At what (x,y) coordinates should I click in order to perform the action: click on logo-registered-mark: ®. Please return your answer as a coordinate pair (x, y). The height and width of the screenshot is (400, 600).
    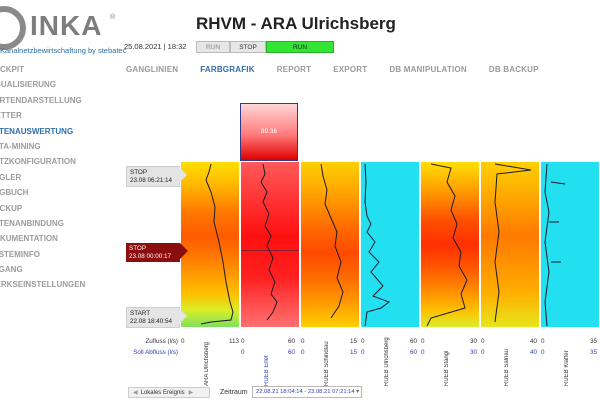
    Looking at the image, I should click on (113, 17).